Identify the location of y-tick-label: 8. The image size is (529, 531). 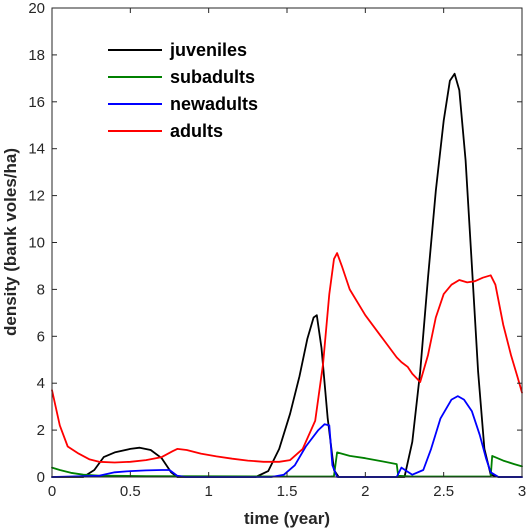
(41, 289).